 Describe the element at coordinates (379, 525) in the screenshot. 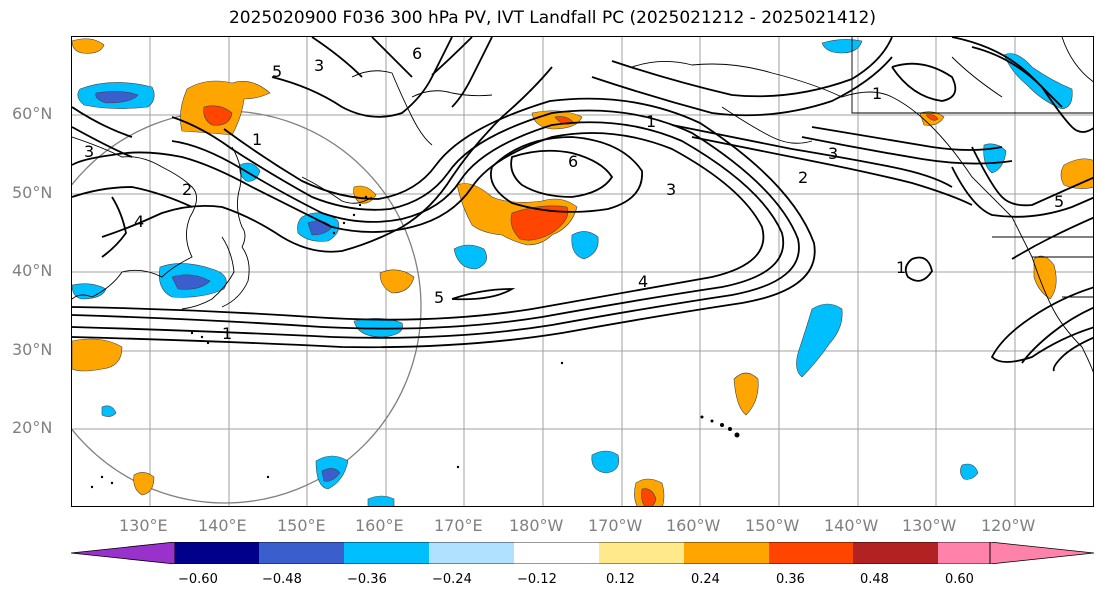

I see `lon-label-160e: 160°E` at that location.